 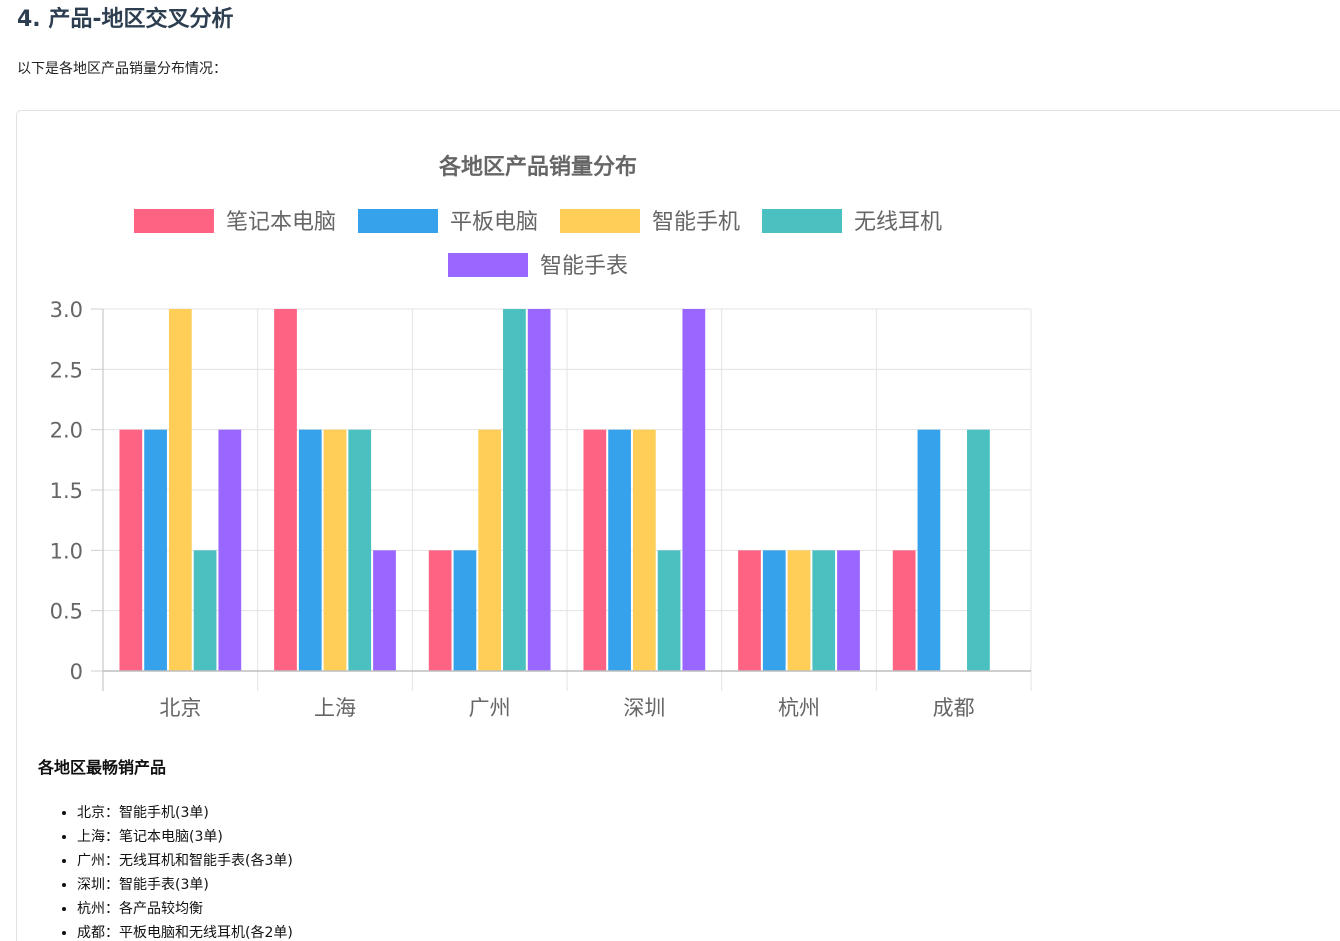 What do you see at coordinates (185, 931) in the screenshot?
I see `list-item: 成都：平板电脑和无线耳机(各2单)` at bounding box center [185, 931].